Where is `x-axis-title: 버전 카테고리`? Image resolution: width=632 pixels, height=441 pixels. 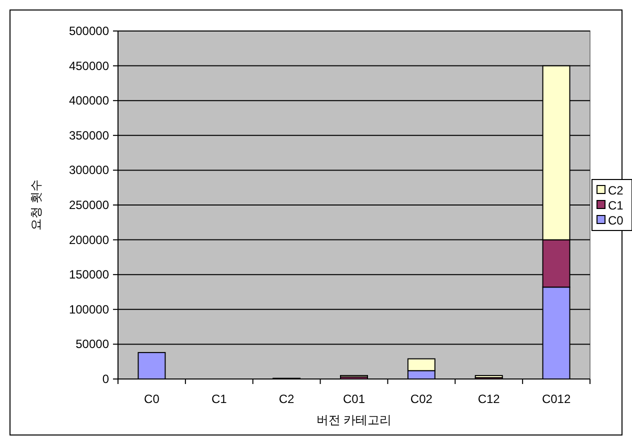
x-axis-title: 버전 카테고리 is located at coordinates (354, 420).